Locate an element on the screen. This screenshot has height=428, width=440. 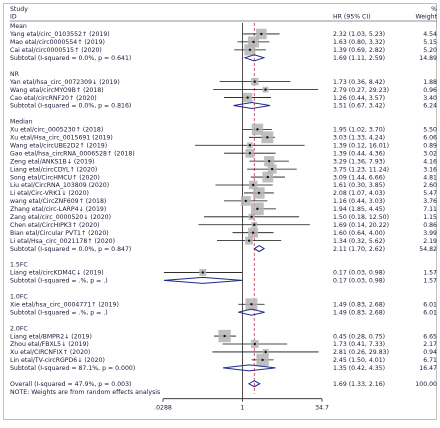
weight-2-12: 0.86 is located at coordinates (430, 225).